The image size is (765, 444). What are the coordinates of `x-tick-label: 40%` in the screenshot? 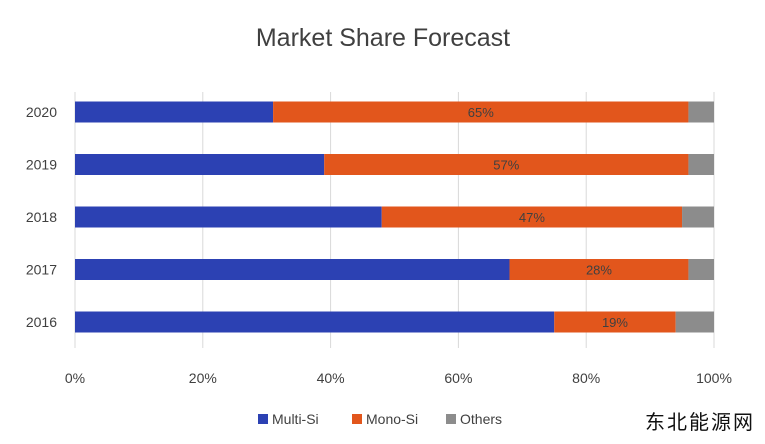 It's located at (331, 378).